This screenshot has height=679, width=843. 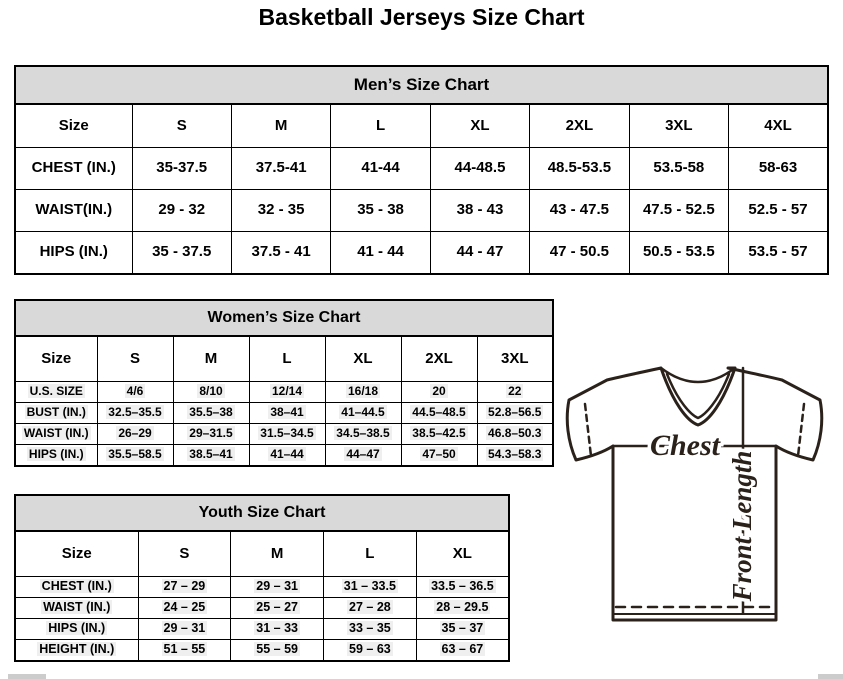 I want to click on womens-chart-title: Women’s Size Chart, so click(x=284, y=318).